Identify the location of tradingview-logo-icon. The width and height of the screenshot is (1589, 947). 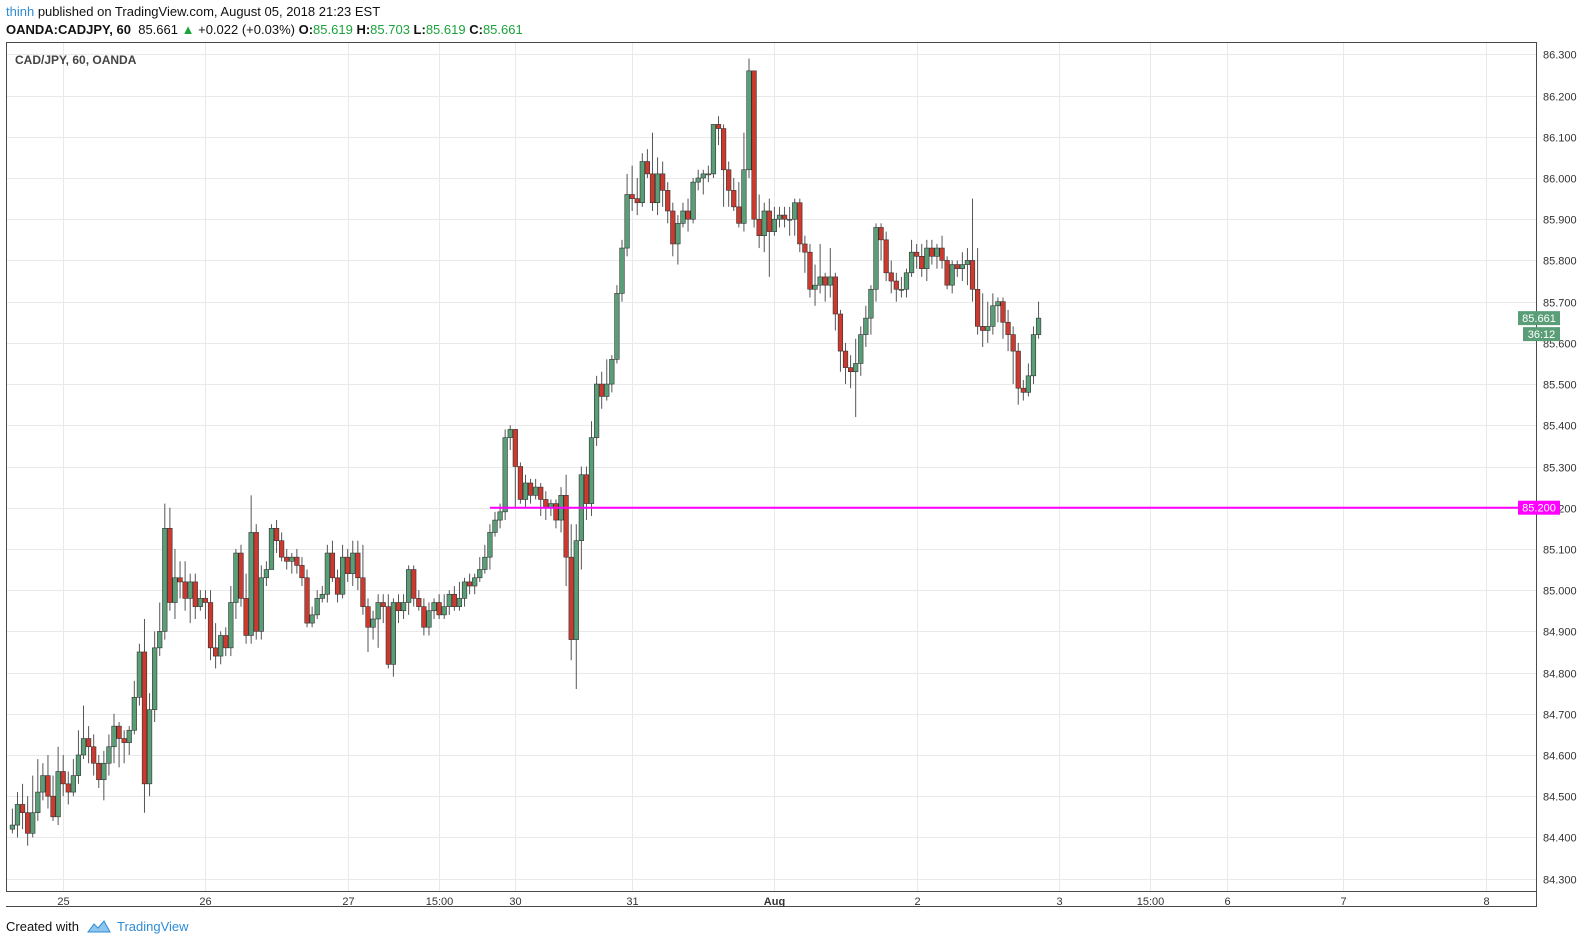
(99, 926).